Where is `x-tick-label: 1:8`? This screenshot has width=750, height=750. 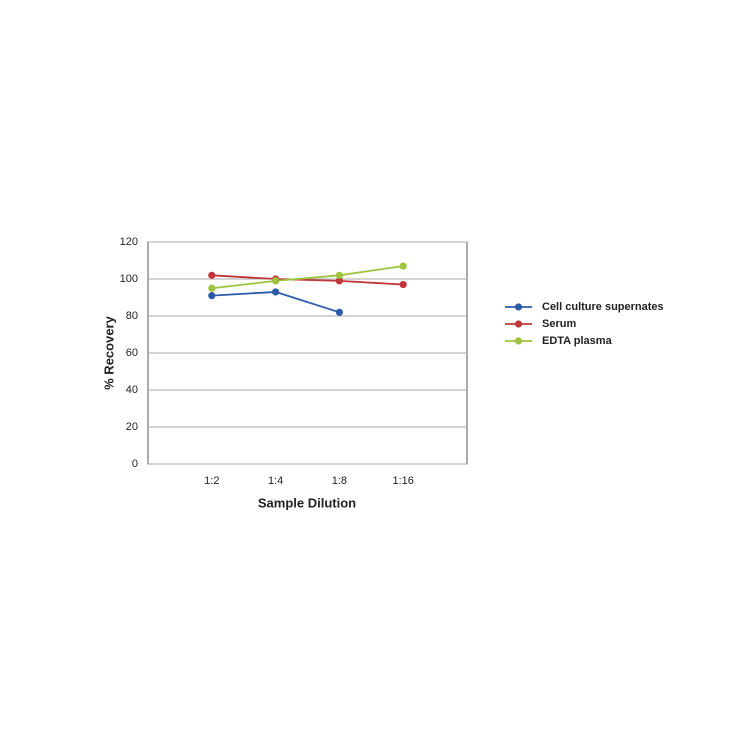 x-tick-label: 1:8 is located at coordinates (339, 481).